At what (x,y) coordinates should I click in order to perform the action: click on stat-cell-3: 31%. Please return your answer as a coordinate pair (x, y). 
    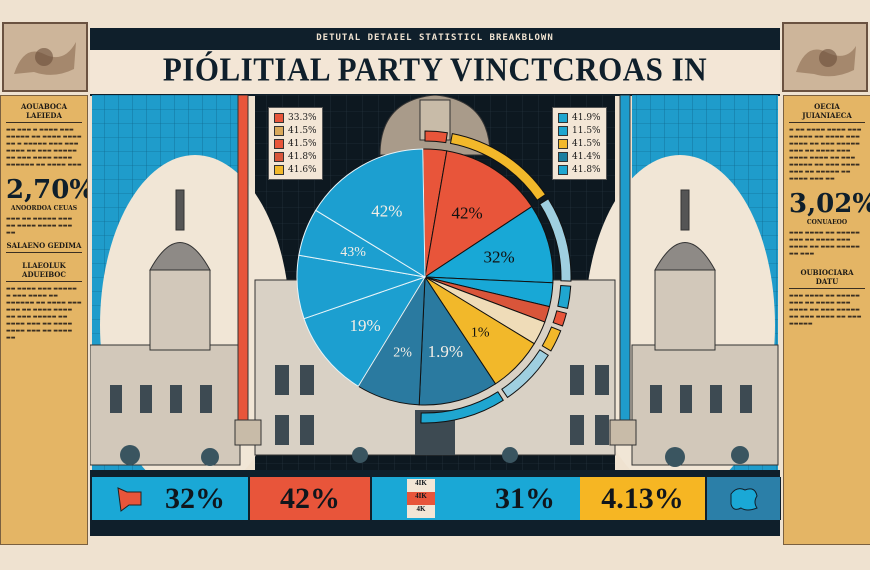
    Looking at the image, I should click on (525, 498).